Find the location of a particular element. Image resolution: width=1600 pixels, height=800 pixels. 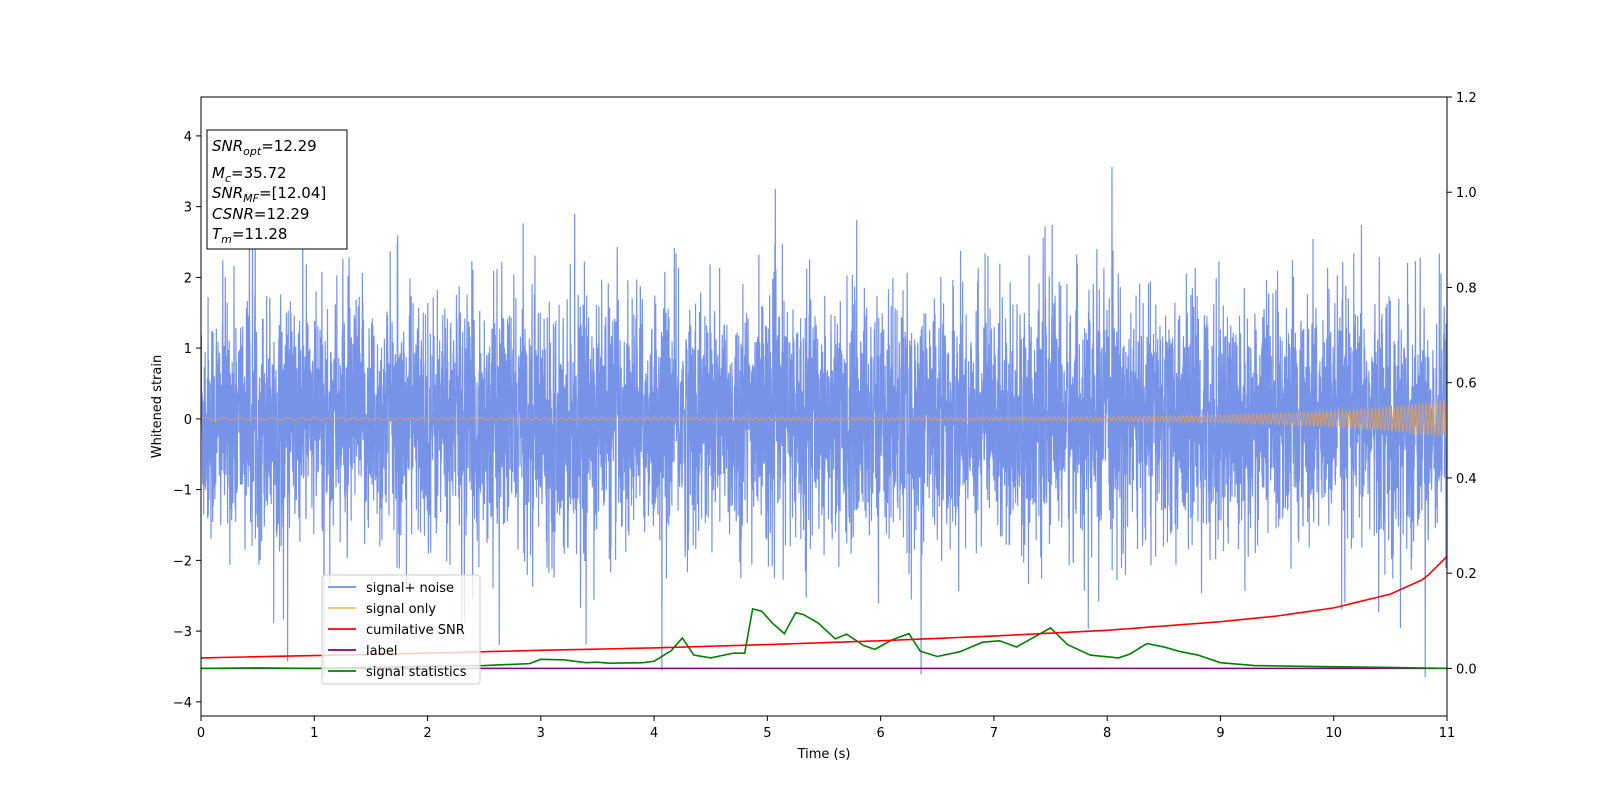

y-right-tick-label: 0.4 is located at coordinates (1466, 479).